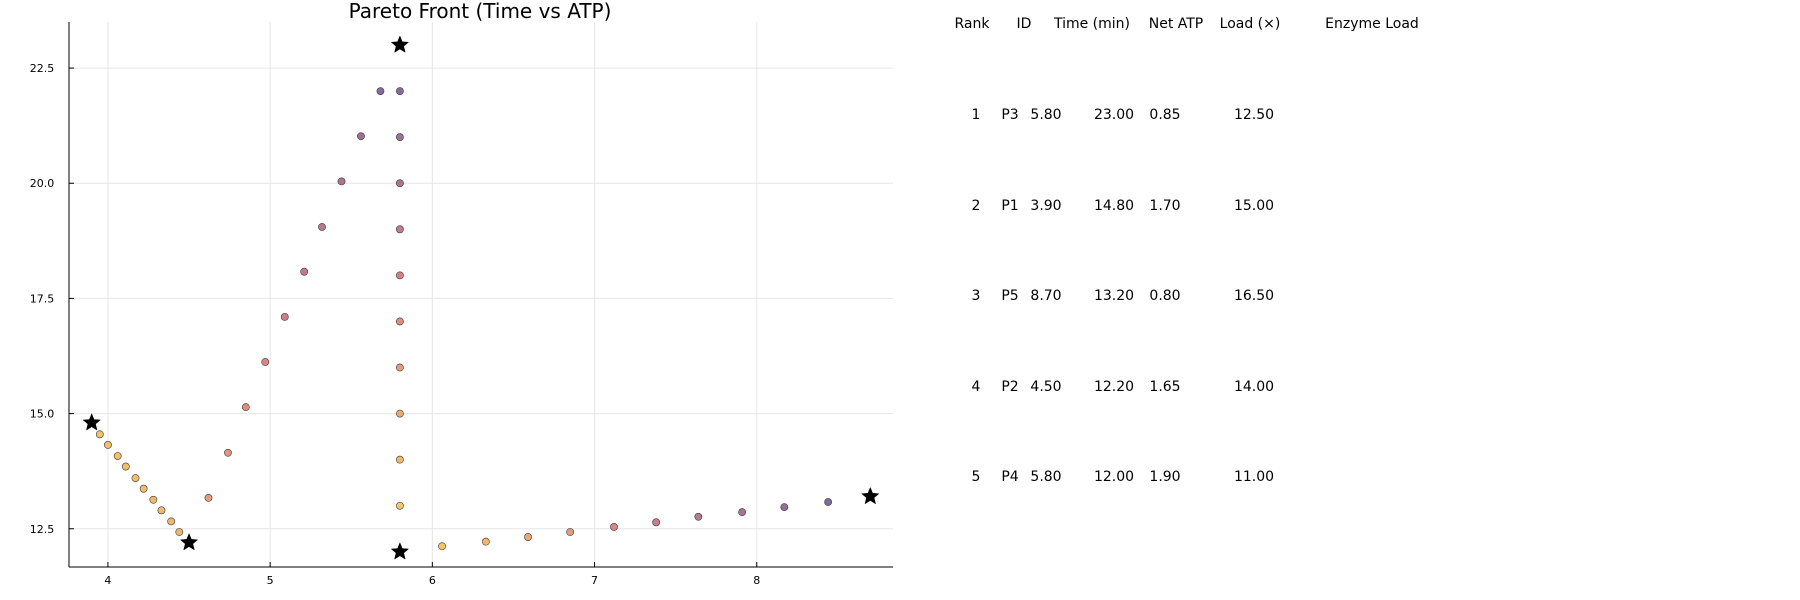 The height and width of the screenshot is (600, 1800). Describe the element at coordinates (1250, 24) in the screenshot. I see `table-header: Load (×)` at that location.